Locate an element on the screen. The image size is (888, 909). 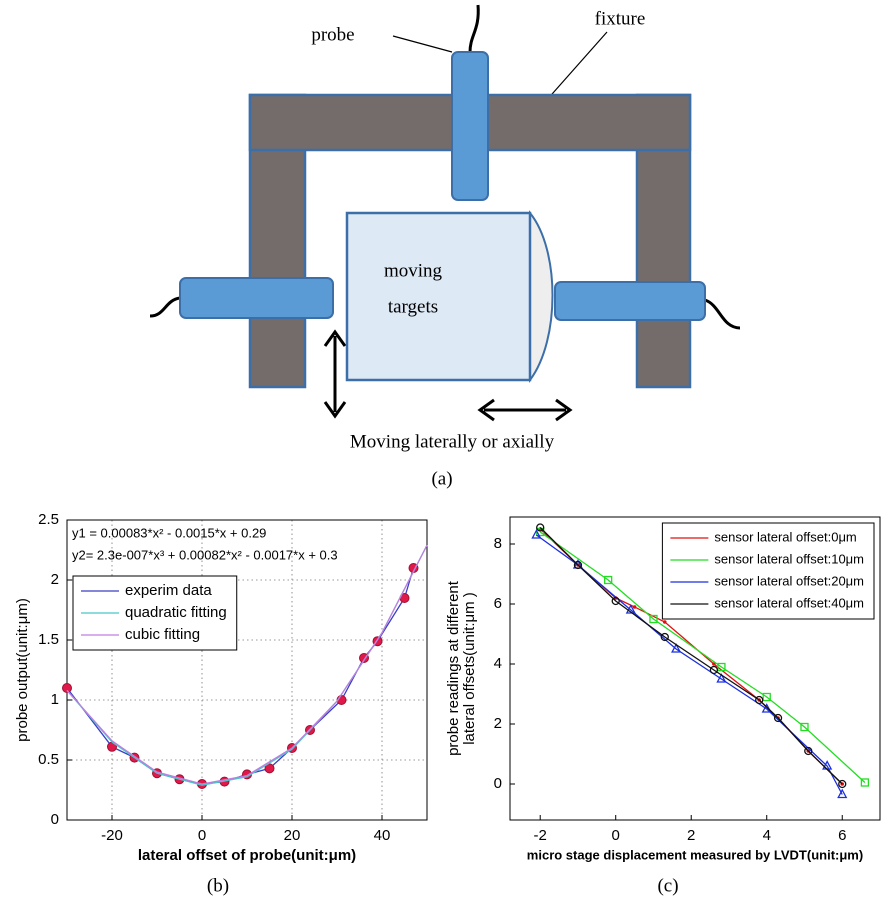
arrows is located at coordinates (448, 375).